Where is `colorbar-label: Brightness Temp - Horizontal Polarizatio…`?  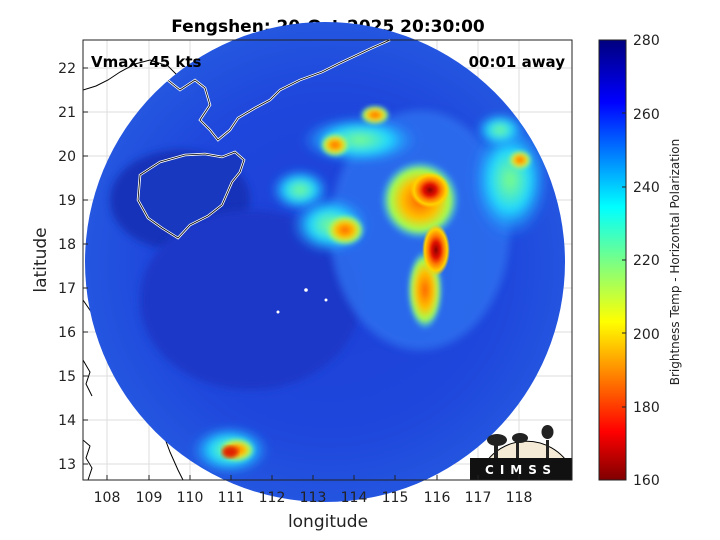
colorbar-label: Brightness Temp - Horizontal Polarizatio… is located at coordinates (675, 262).